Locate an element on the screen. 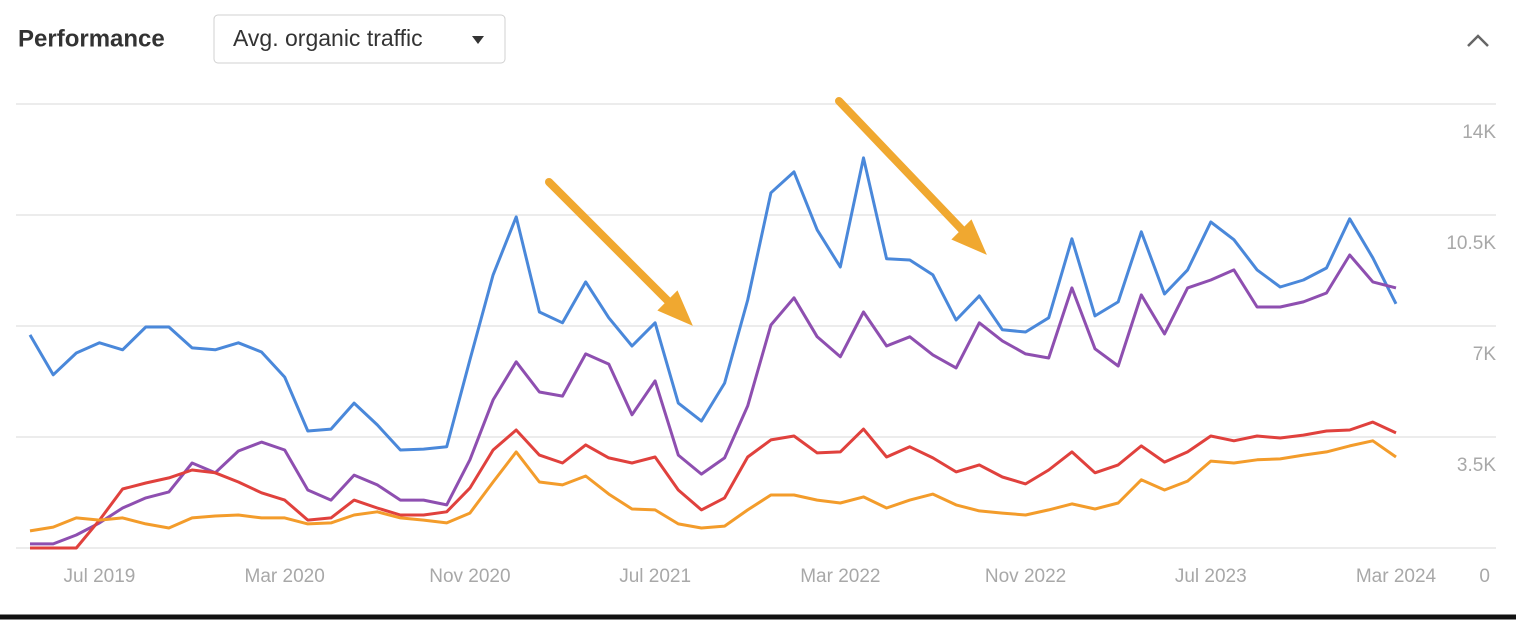  x-tick-label: Jul 2023 is located at coordinates (1211, 576).